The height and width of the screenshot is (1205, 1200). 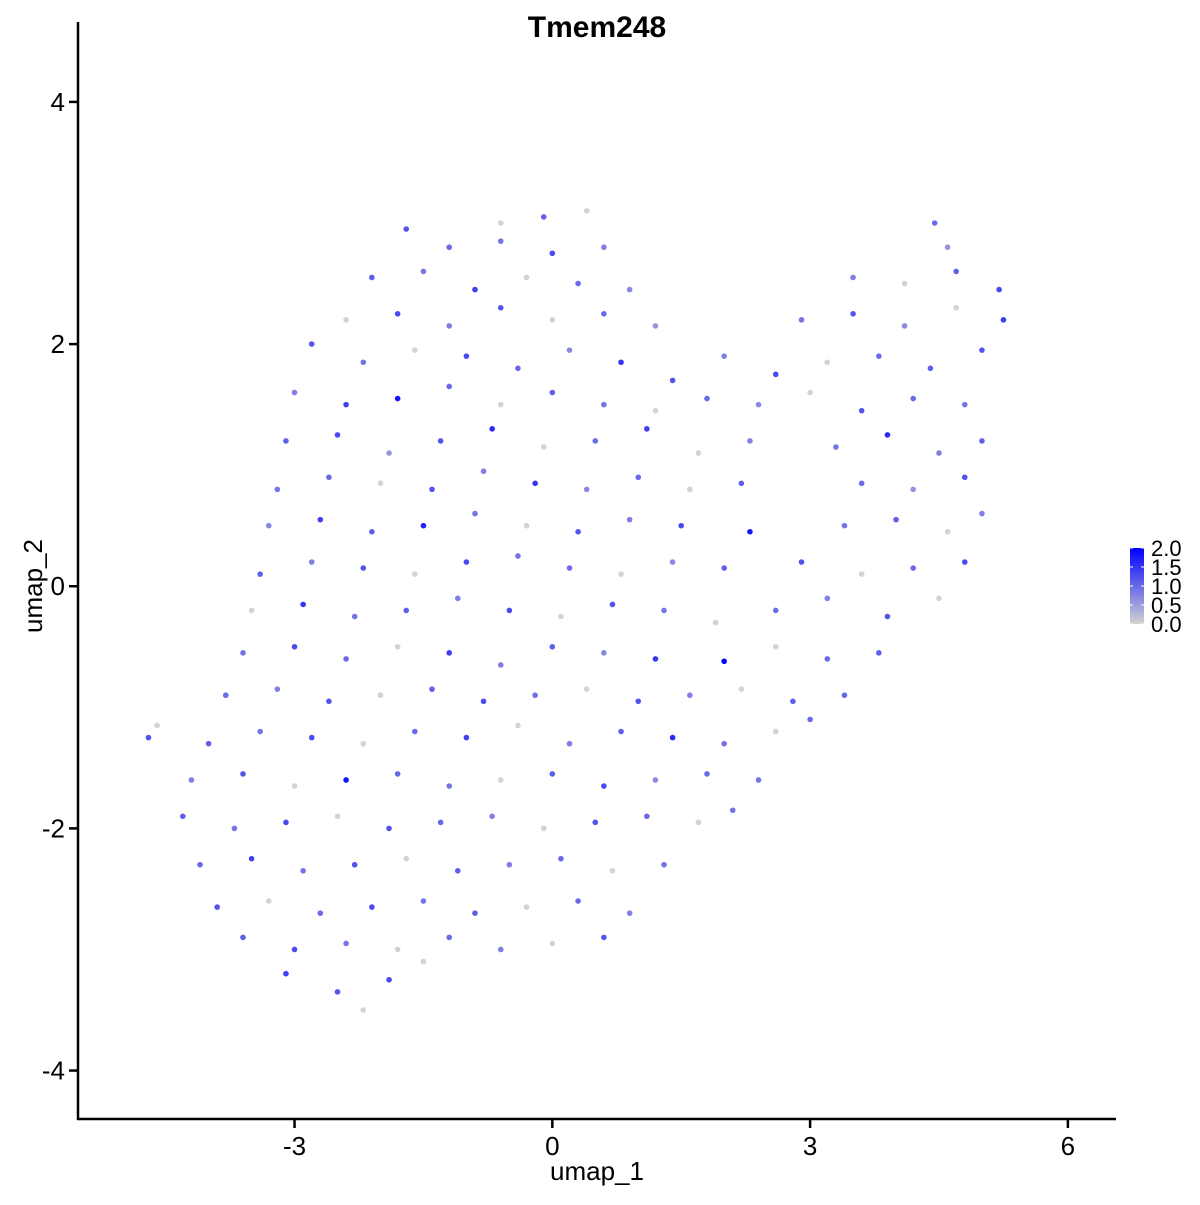 I want to click on colorbar-label: 1.5, so click(x=1166, y=567).